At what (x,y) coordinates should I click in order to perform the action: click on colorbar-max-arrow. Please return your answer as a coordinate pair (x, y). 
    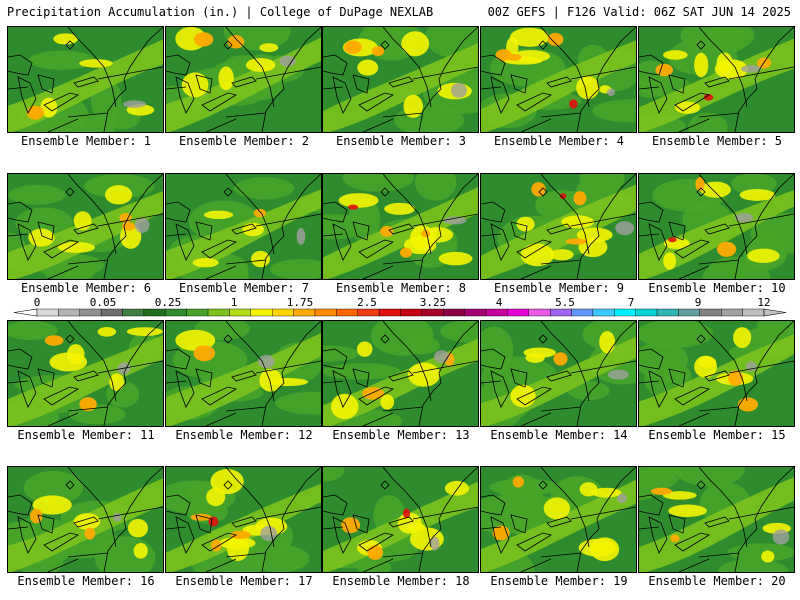
    Looking at the image, I should click on (775, 312).